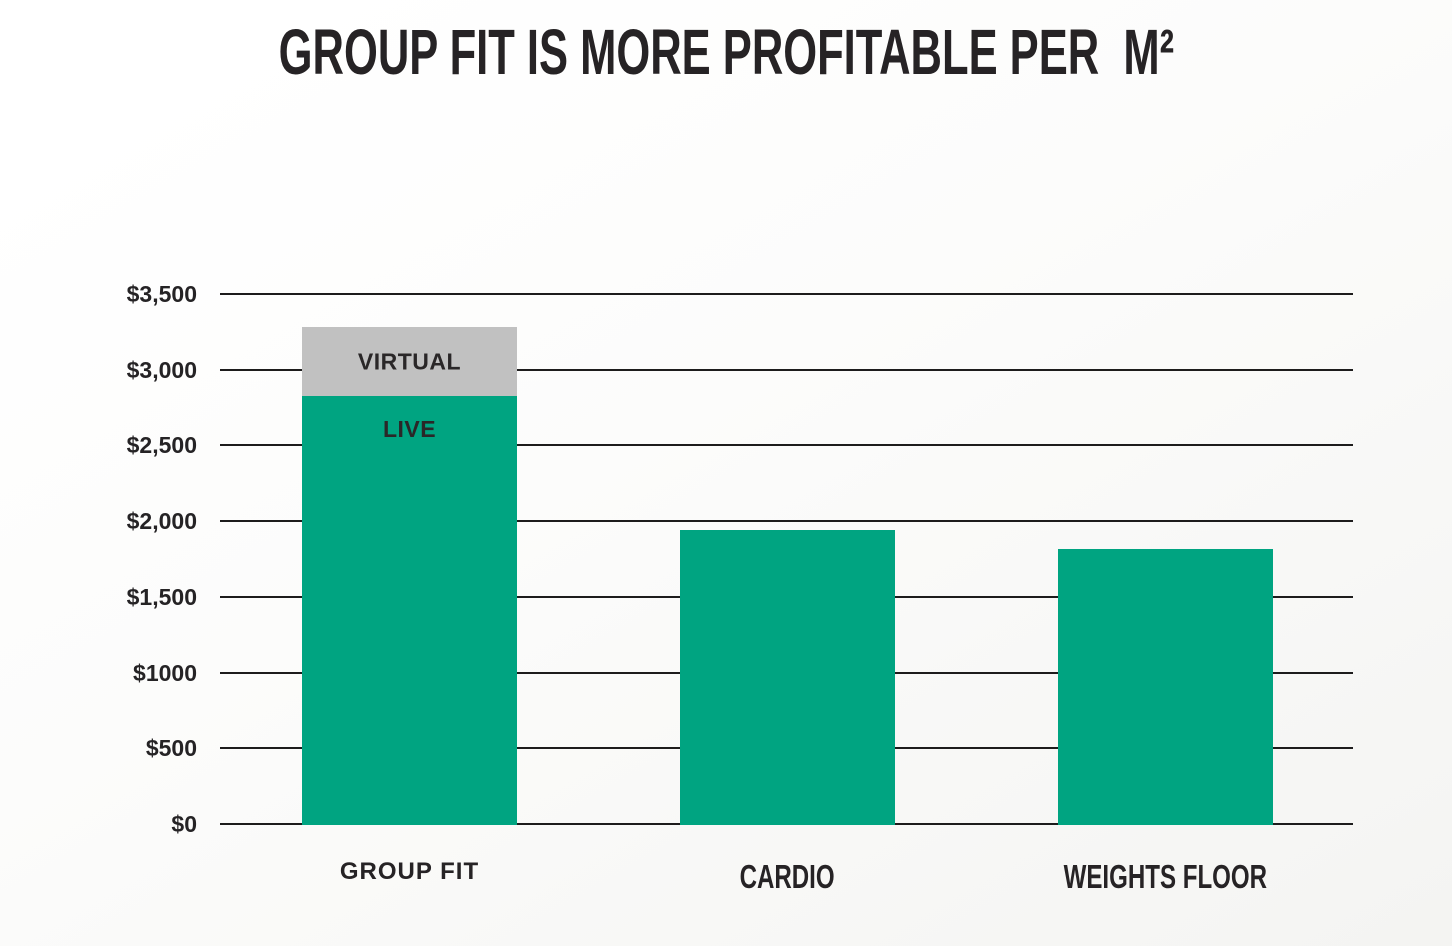 The height and width of the screenshot is (946, 1452). What do you see at coordinates (161, 521) in the screenshot?
I see `y-axis-tick-2000: $2,000` at bounding box center [161, 521].